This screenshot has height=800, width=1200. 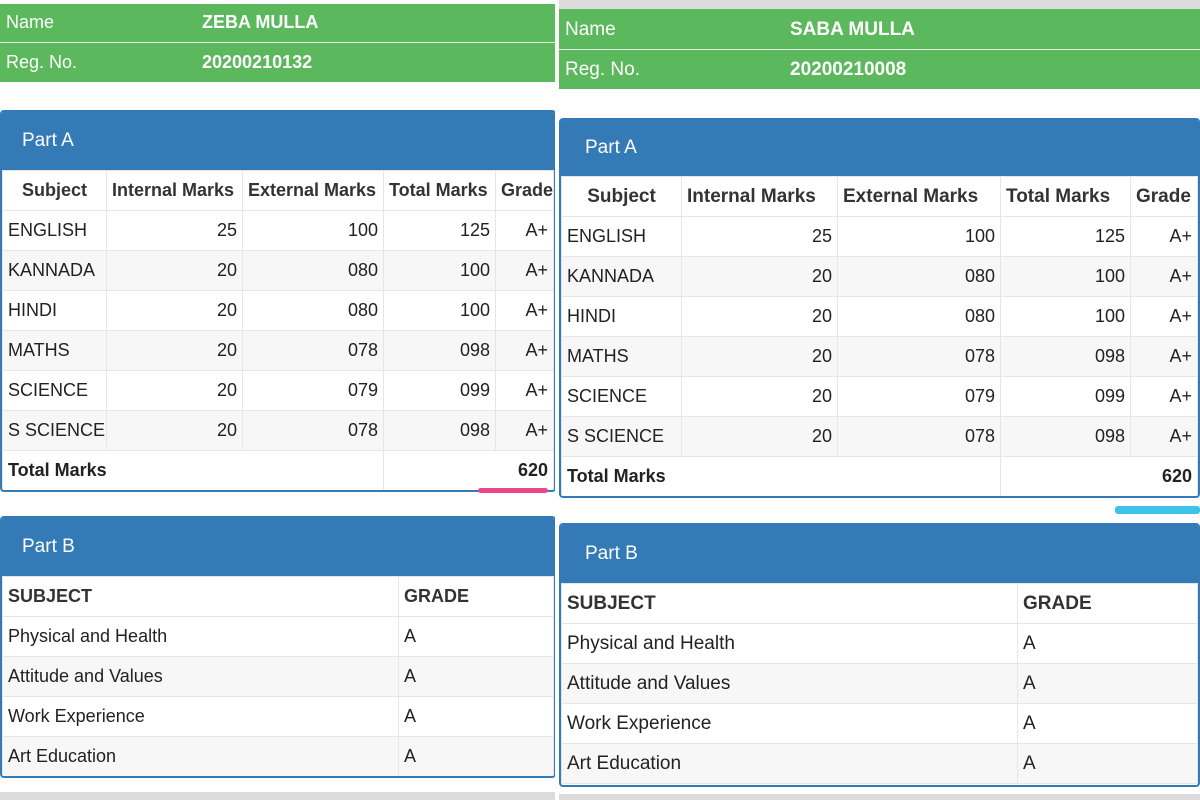 What do you see at coordinates (524, 190) in the screenshot?
I see `col-grade: Grade` at bounding box center [524, 190].